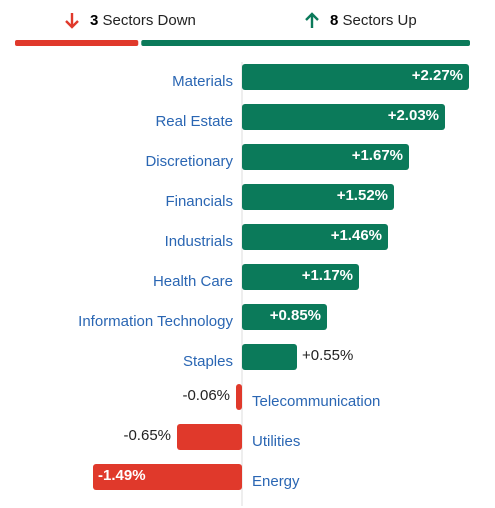 Image resolution: width=495 pixels, height=508 pixels. I want to click on value-label: +1.17%, so click(327, 275).